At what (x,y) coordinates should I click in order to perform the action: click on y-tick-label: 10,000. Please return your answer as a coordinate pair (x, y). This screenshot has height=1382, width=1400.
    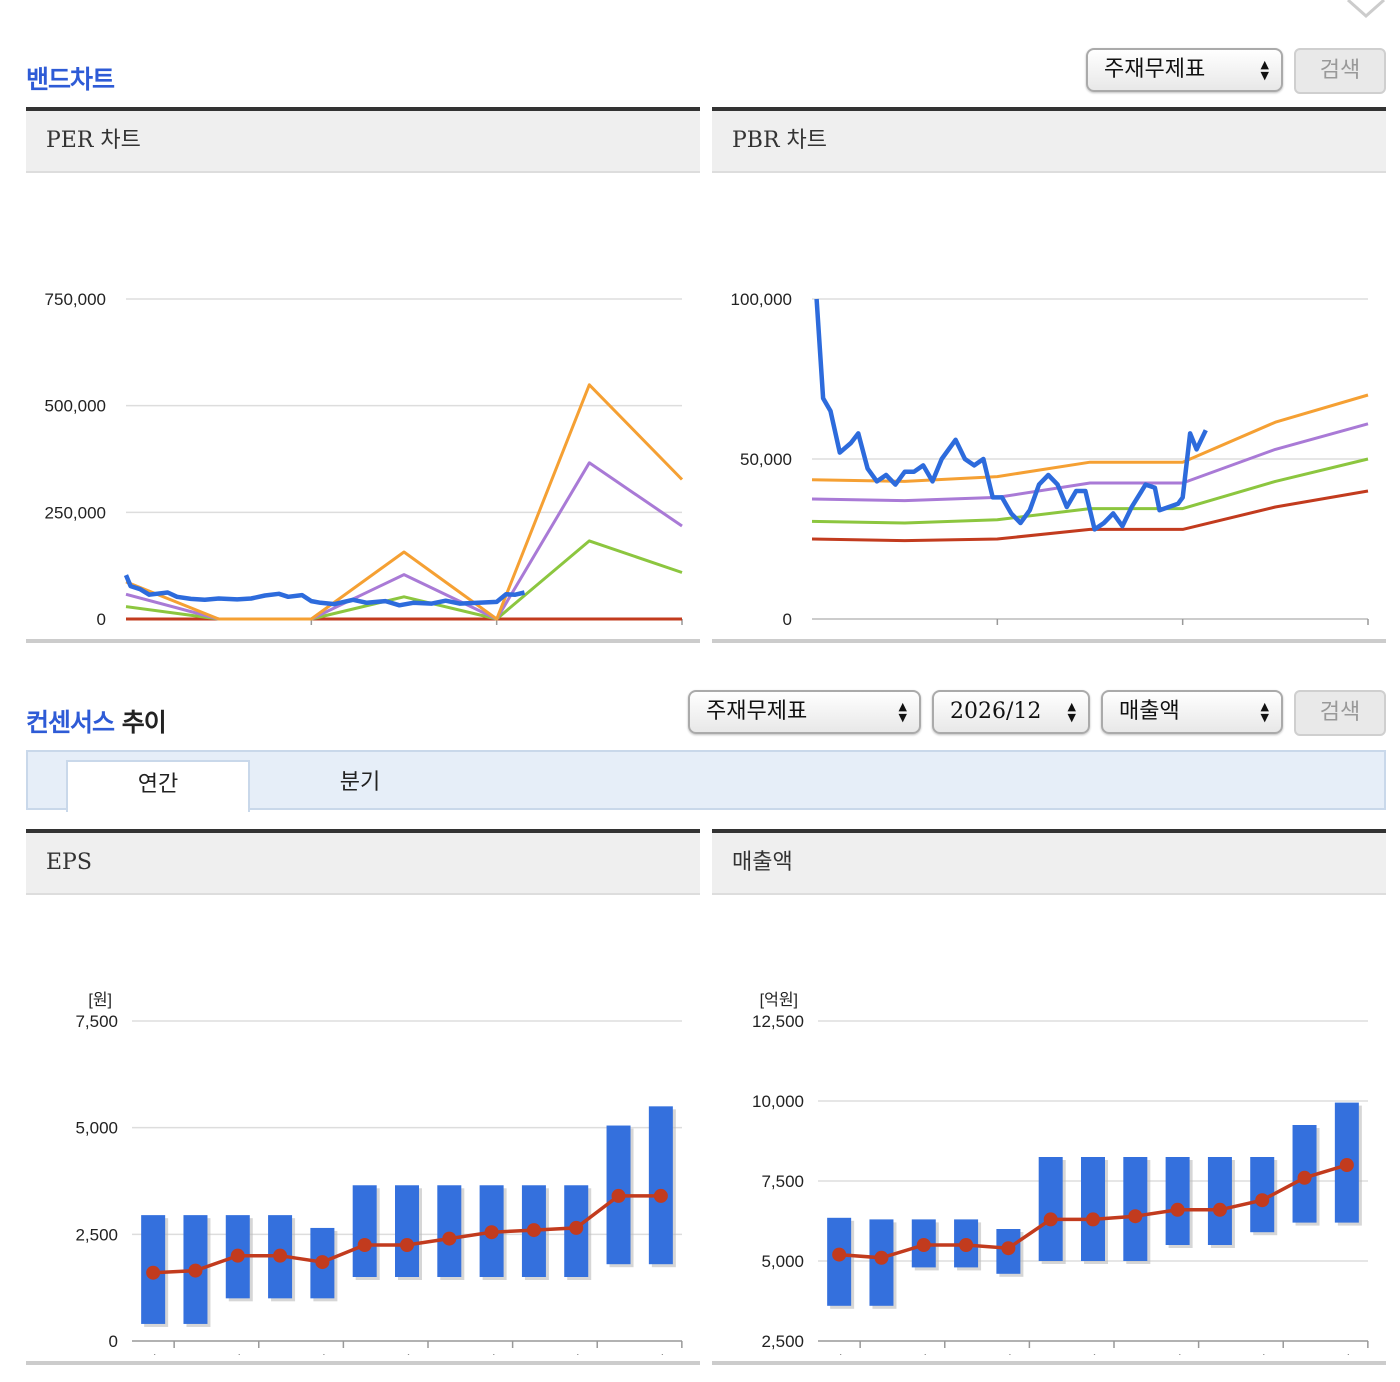
    Looking at the image, I should click on (778, 1101).